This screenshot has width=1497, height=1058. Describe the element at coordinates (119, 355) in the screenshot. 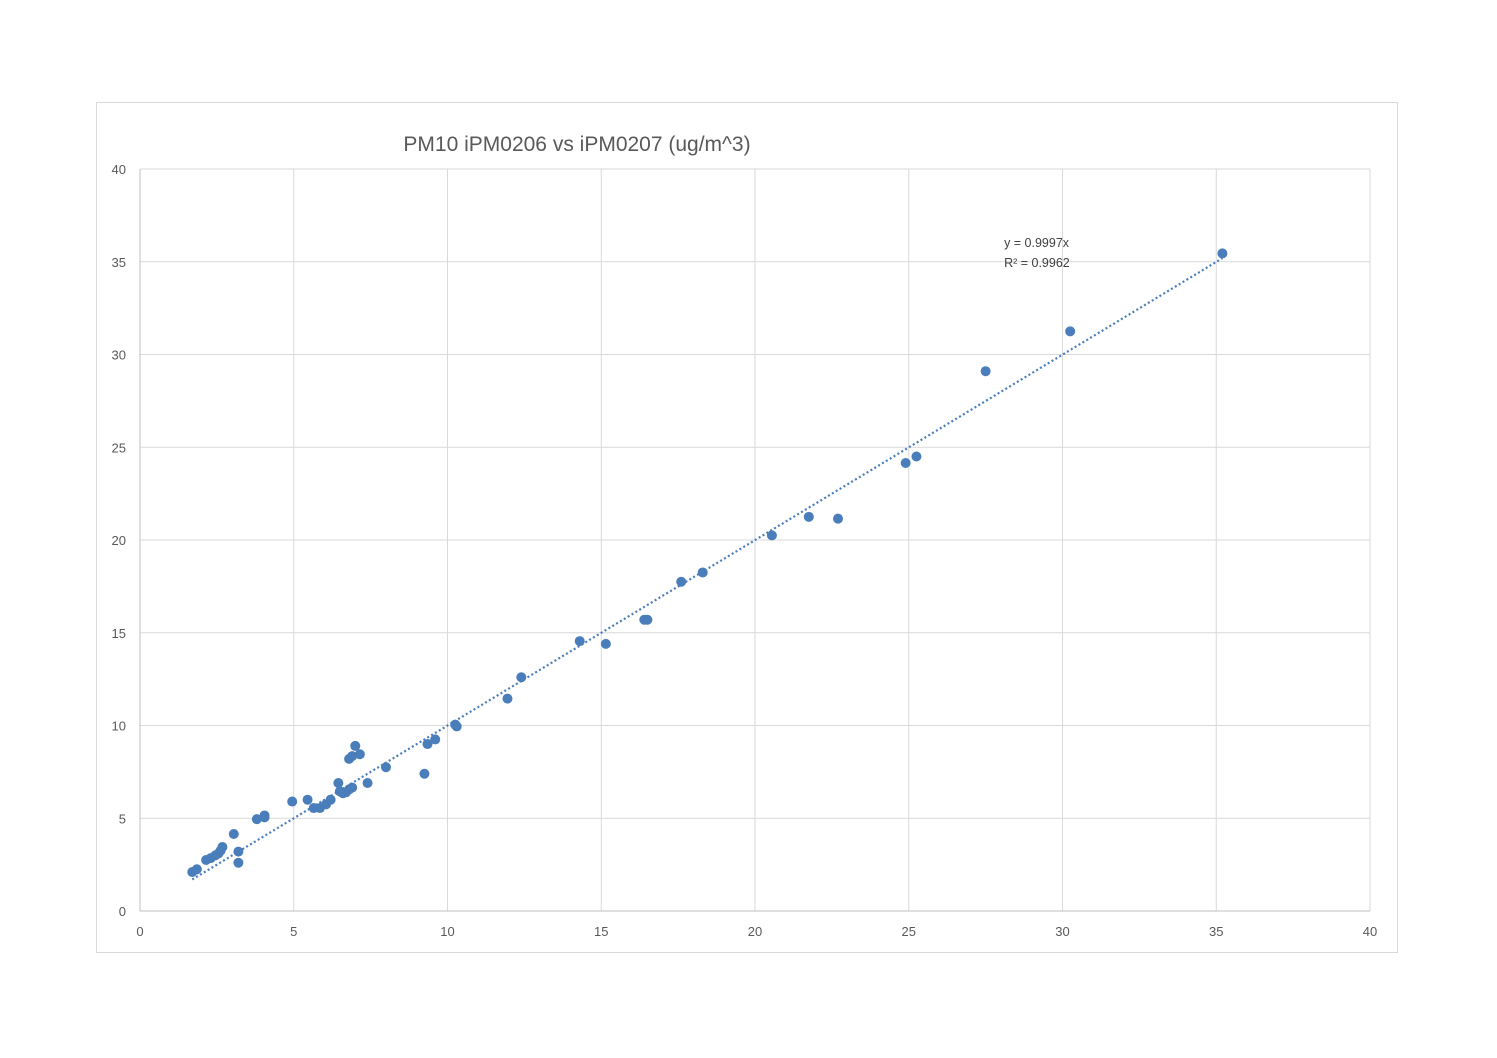

I see `y-tick-label: 30` at that location.